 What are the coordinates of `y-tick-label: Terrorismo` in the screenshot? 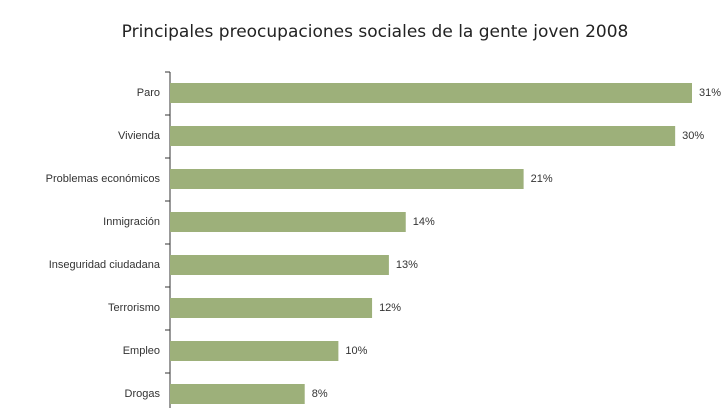 It's located at (134, 308).